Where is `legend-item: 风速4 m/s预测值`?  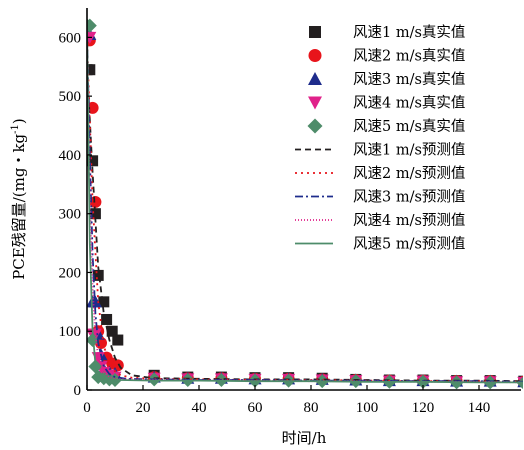
legend-item: 风速4 m/s预测值 is located at coordinates (380, 220).